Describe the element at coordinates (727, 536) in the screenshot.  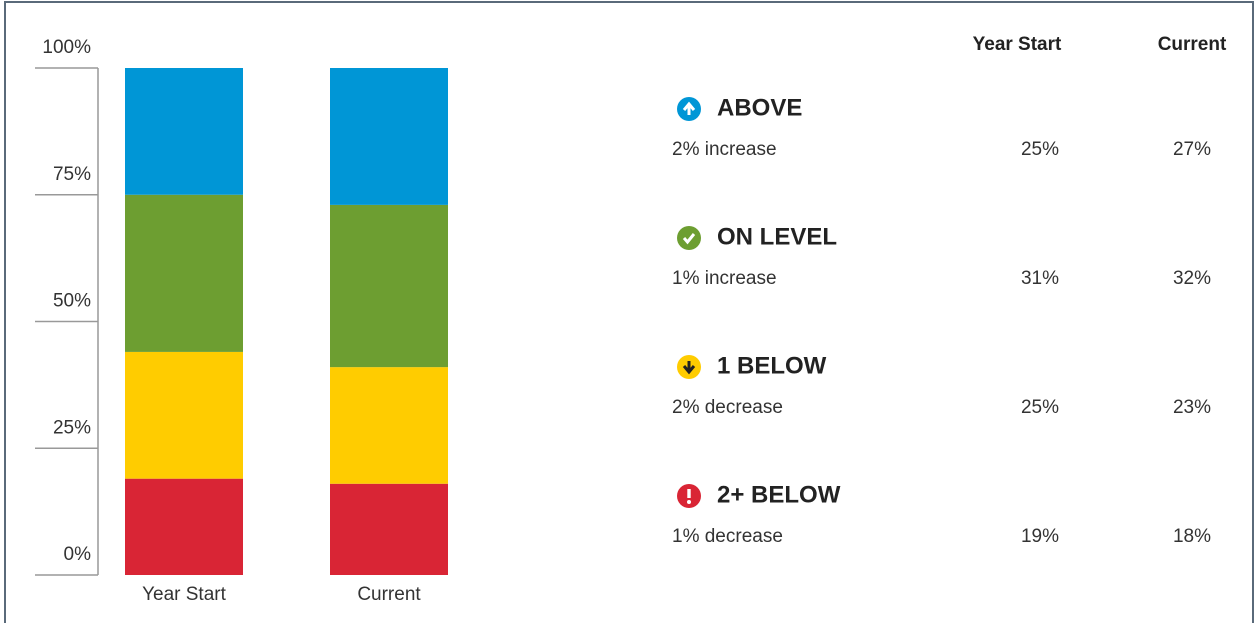
I see `status-note: 1% decrease` at that location.